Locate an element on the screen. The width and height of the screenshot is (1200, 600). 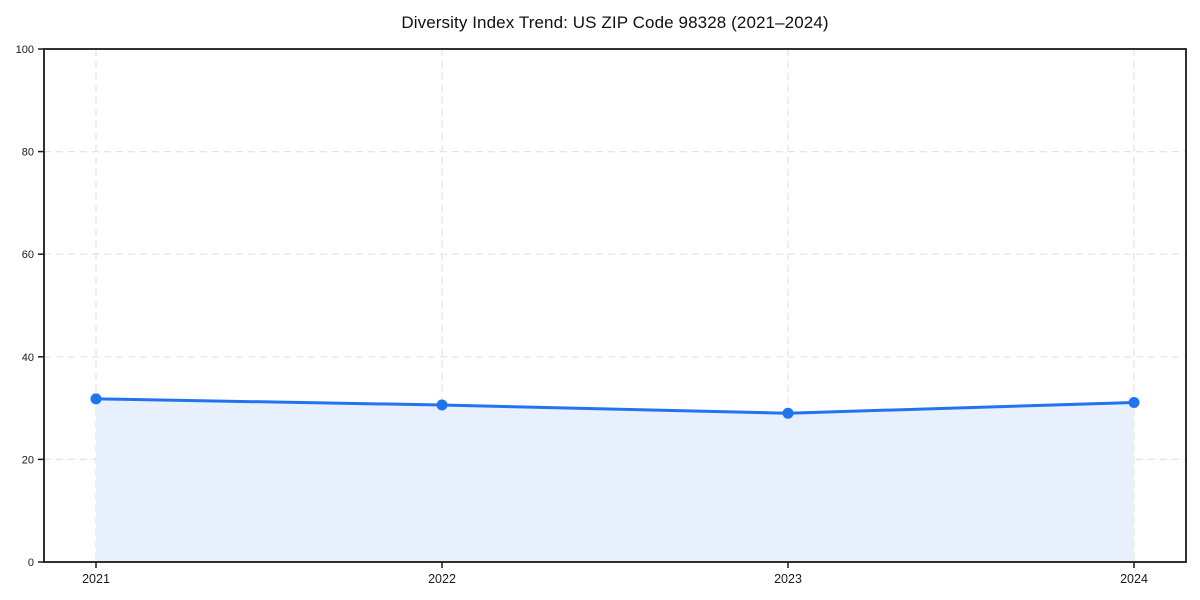
y-tick-label: 0 is located at coordinates (31, 563).